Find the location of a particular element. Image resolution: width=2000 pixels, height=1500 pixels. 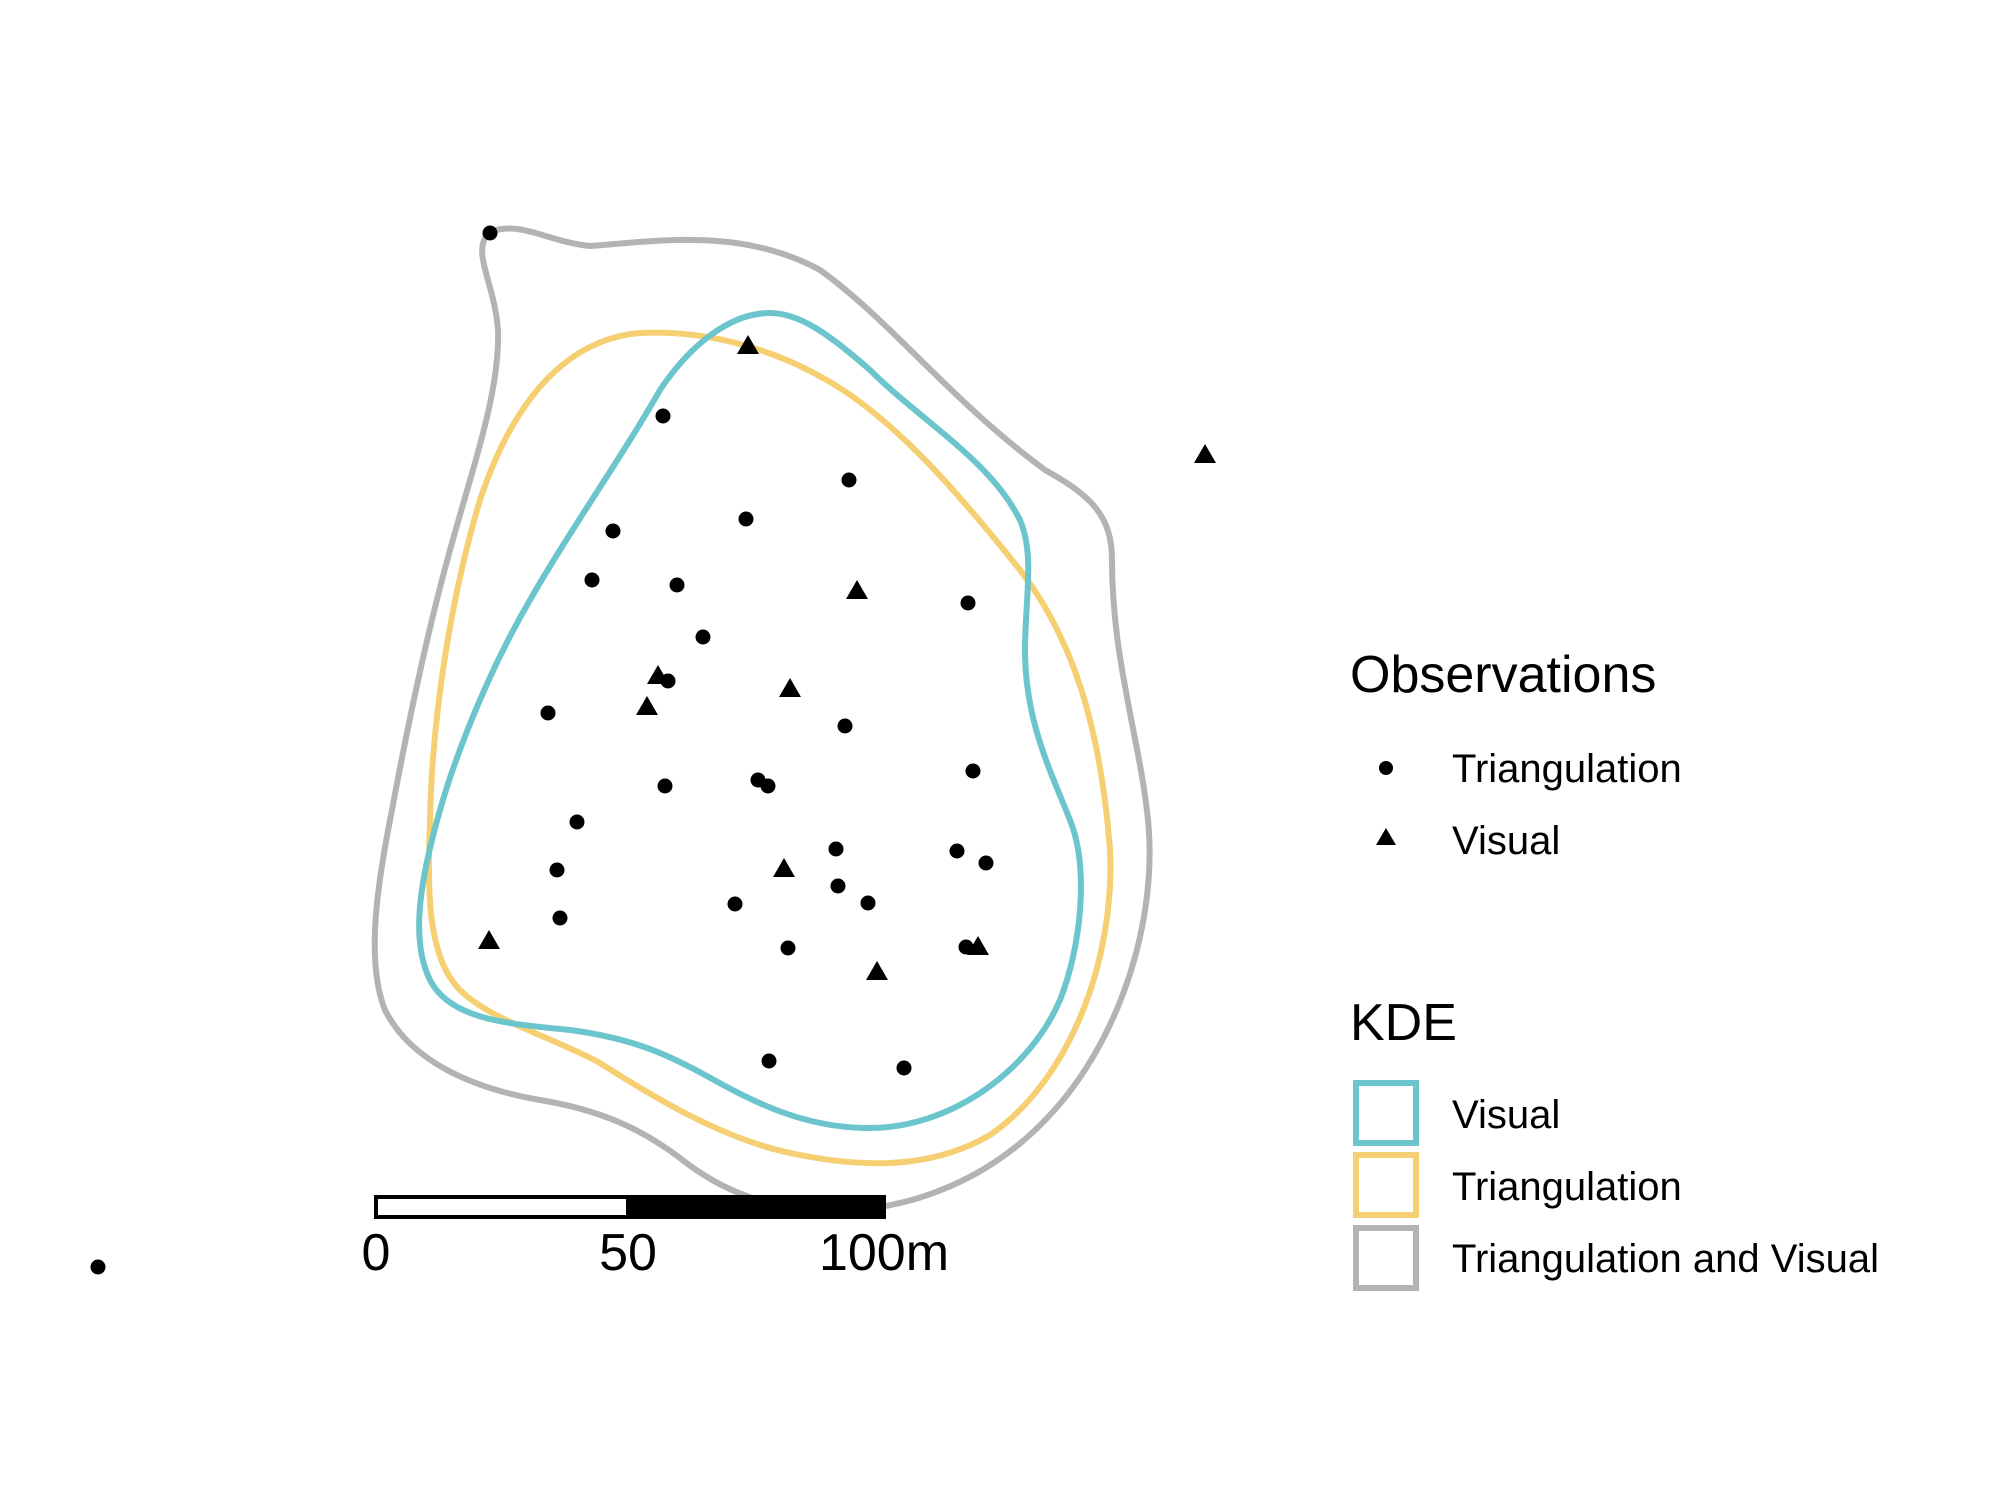

legend-kde-combined-label: Triangulation and Visual is located at coordinates (1665, 1259).